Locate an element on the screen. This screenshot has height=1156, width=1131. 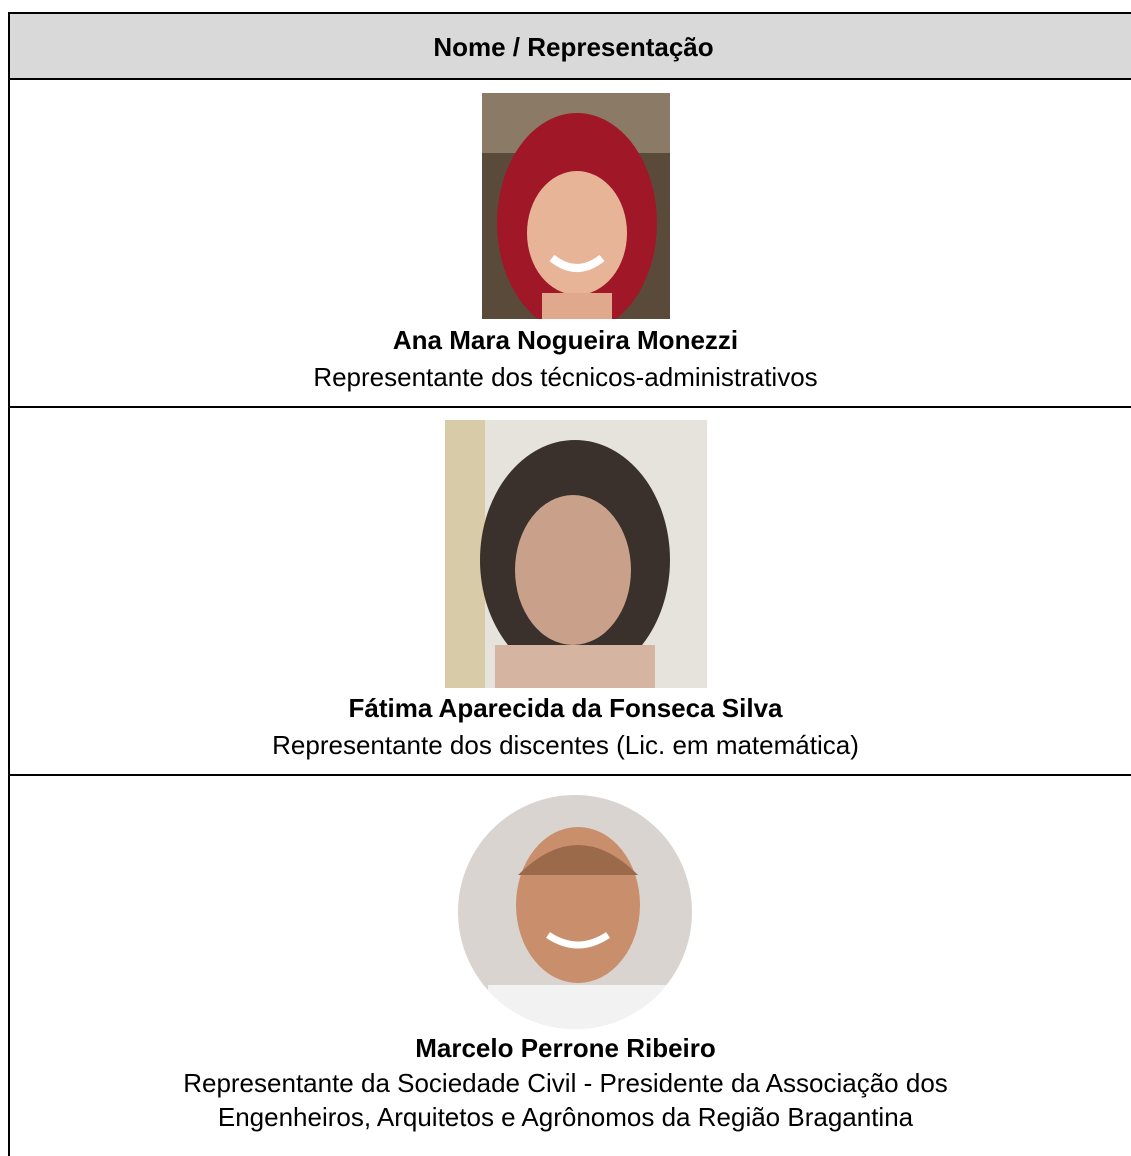
table-header is located at coordinates (569, 46).